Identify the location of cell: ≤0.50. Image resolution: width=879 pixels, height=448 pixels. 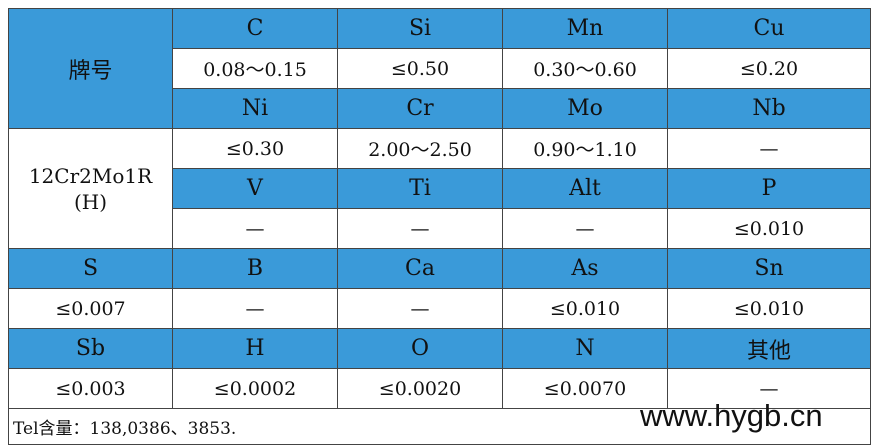
(420, 68).